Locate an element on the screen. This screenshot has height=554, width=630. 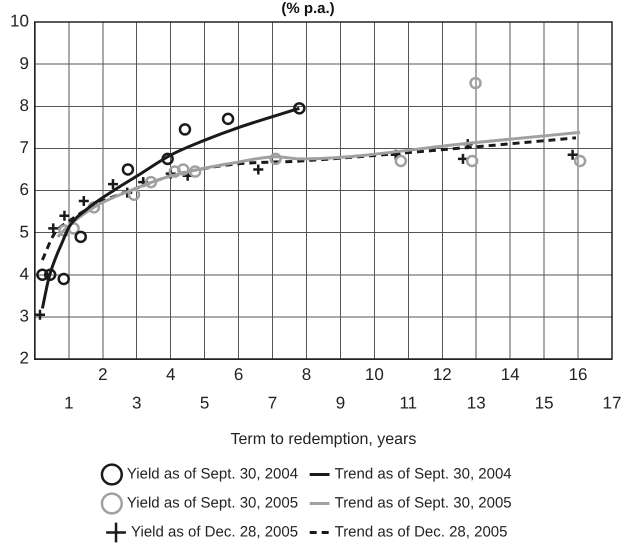
x-tick-label: 16 is located at coordinates (578, 374).